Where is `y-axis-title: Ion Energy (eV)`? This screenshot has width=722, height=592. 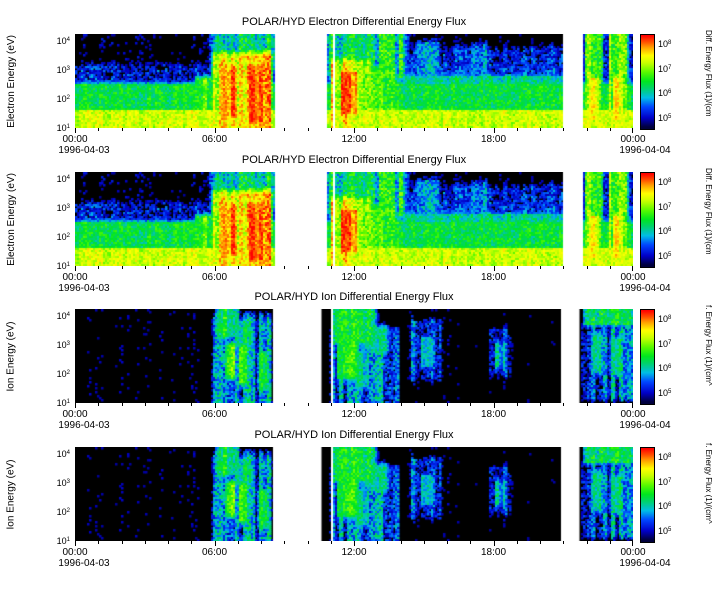
y-axis-title: Ion Energy (eV) is located at coordinates (11, 356).